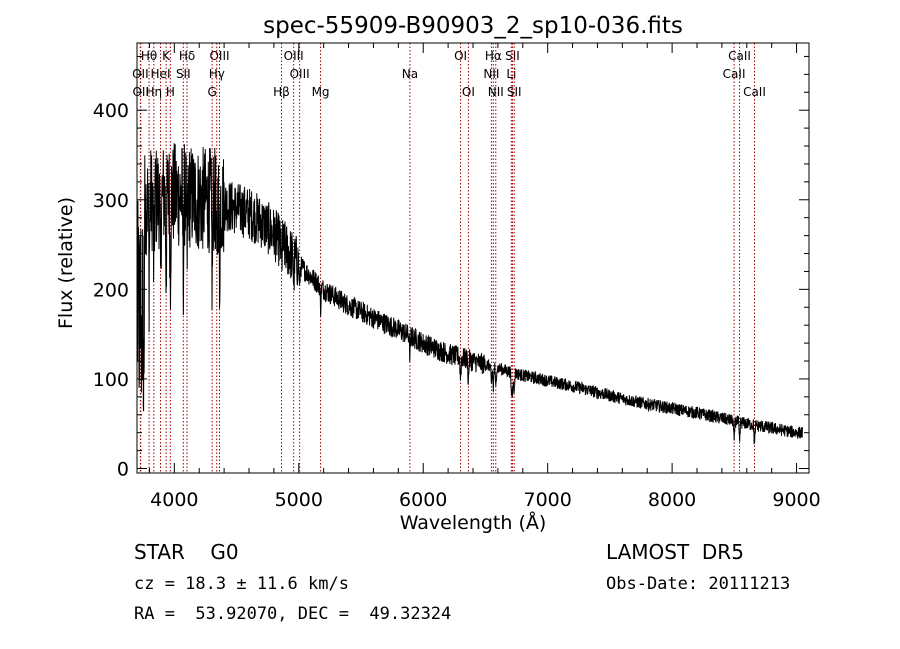  I want to click on x-tick-label: 7000, so click(547, 500).